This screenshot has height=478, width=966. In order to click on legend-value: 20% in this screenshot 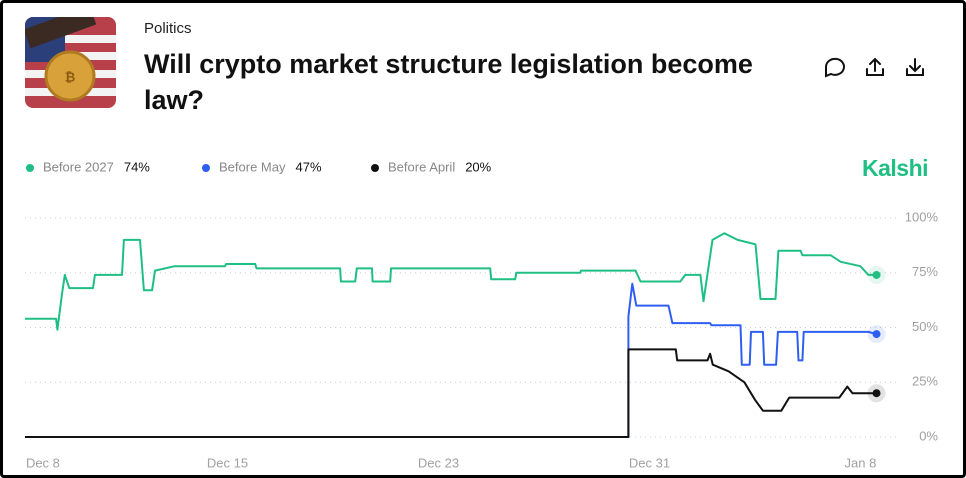, I will do `click(478, 166)`.